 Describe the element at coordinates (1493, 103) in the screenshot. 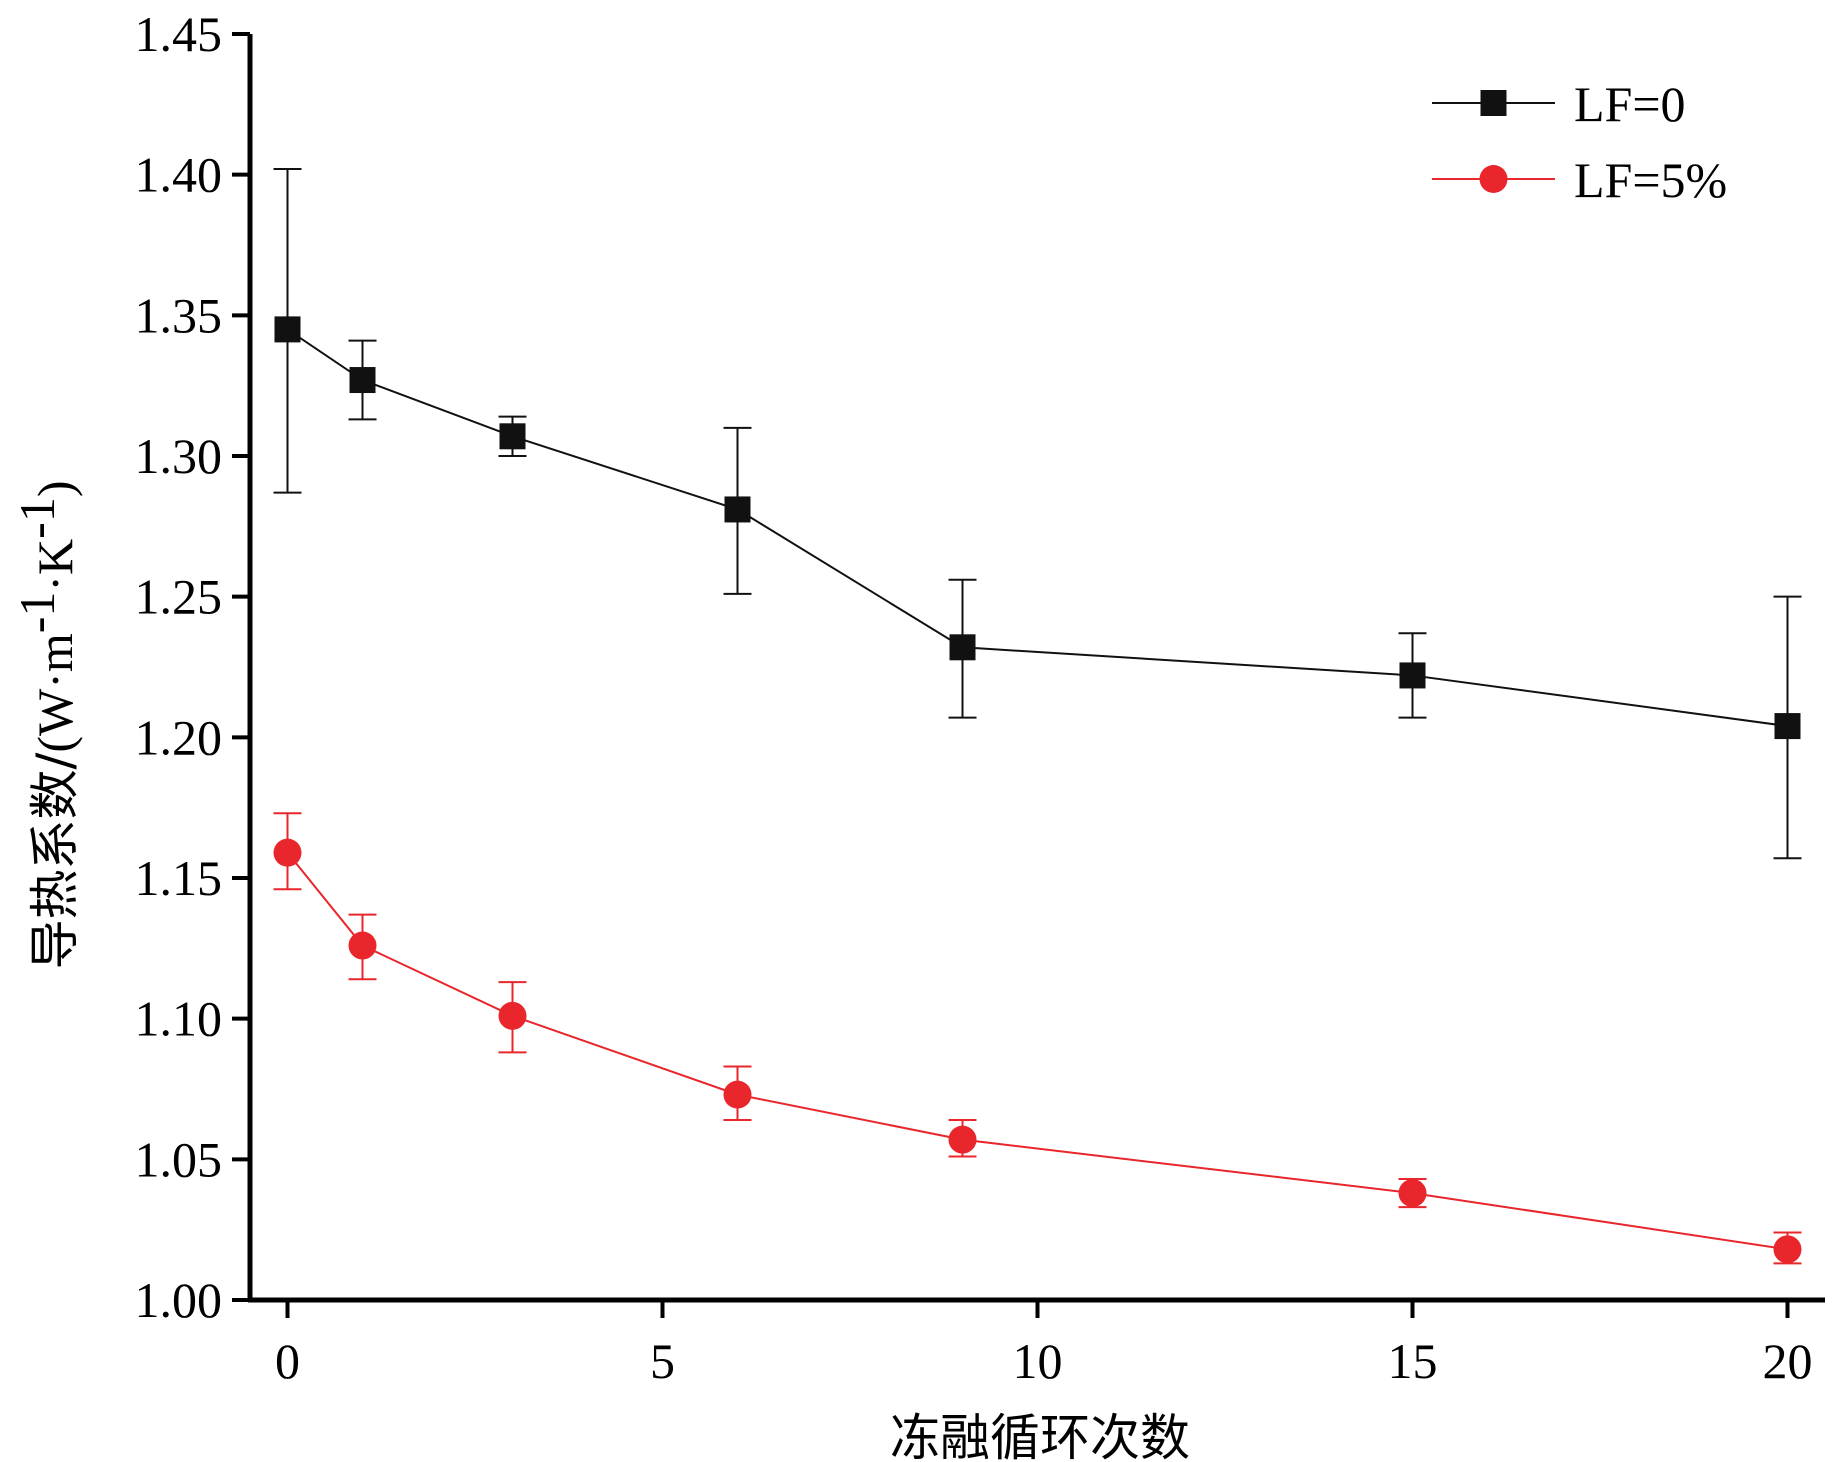

I see `legend-marker-square` at that location.